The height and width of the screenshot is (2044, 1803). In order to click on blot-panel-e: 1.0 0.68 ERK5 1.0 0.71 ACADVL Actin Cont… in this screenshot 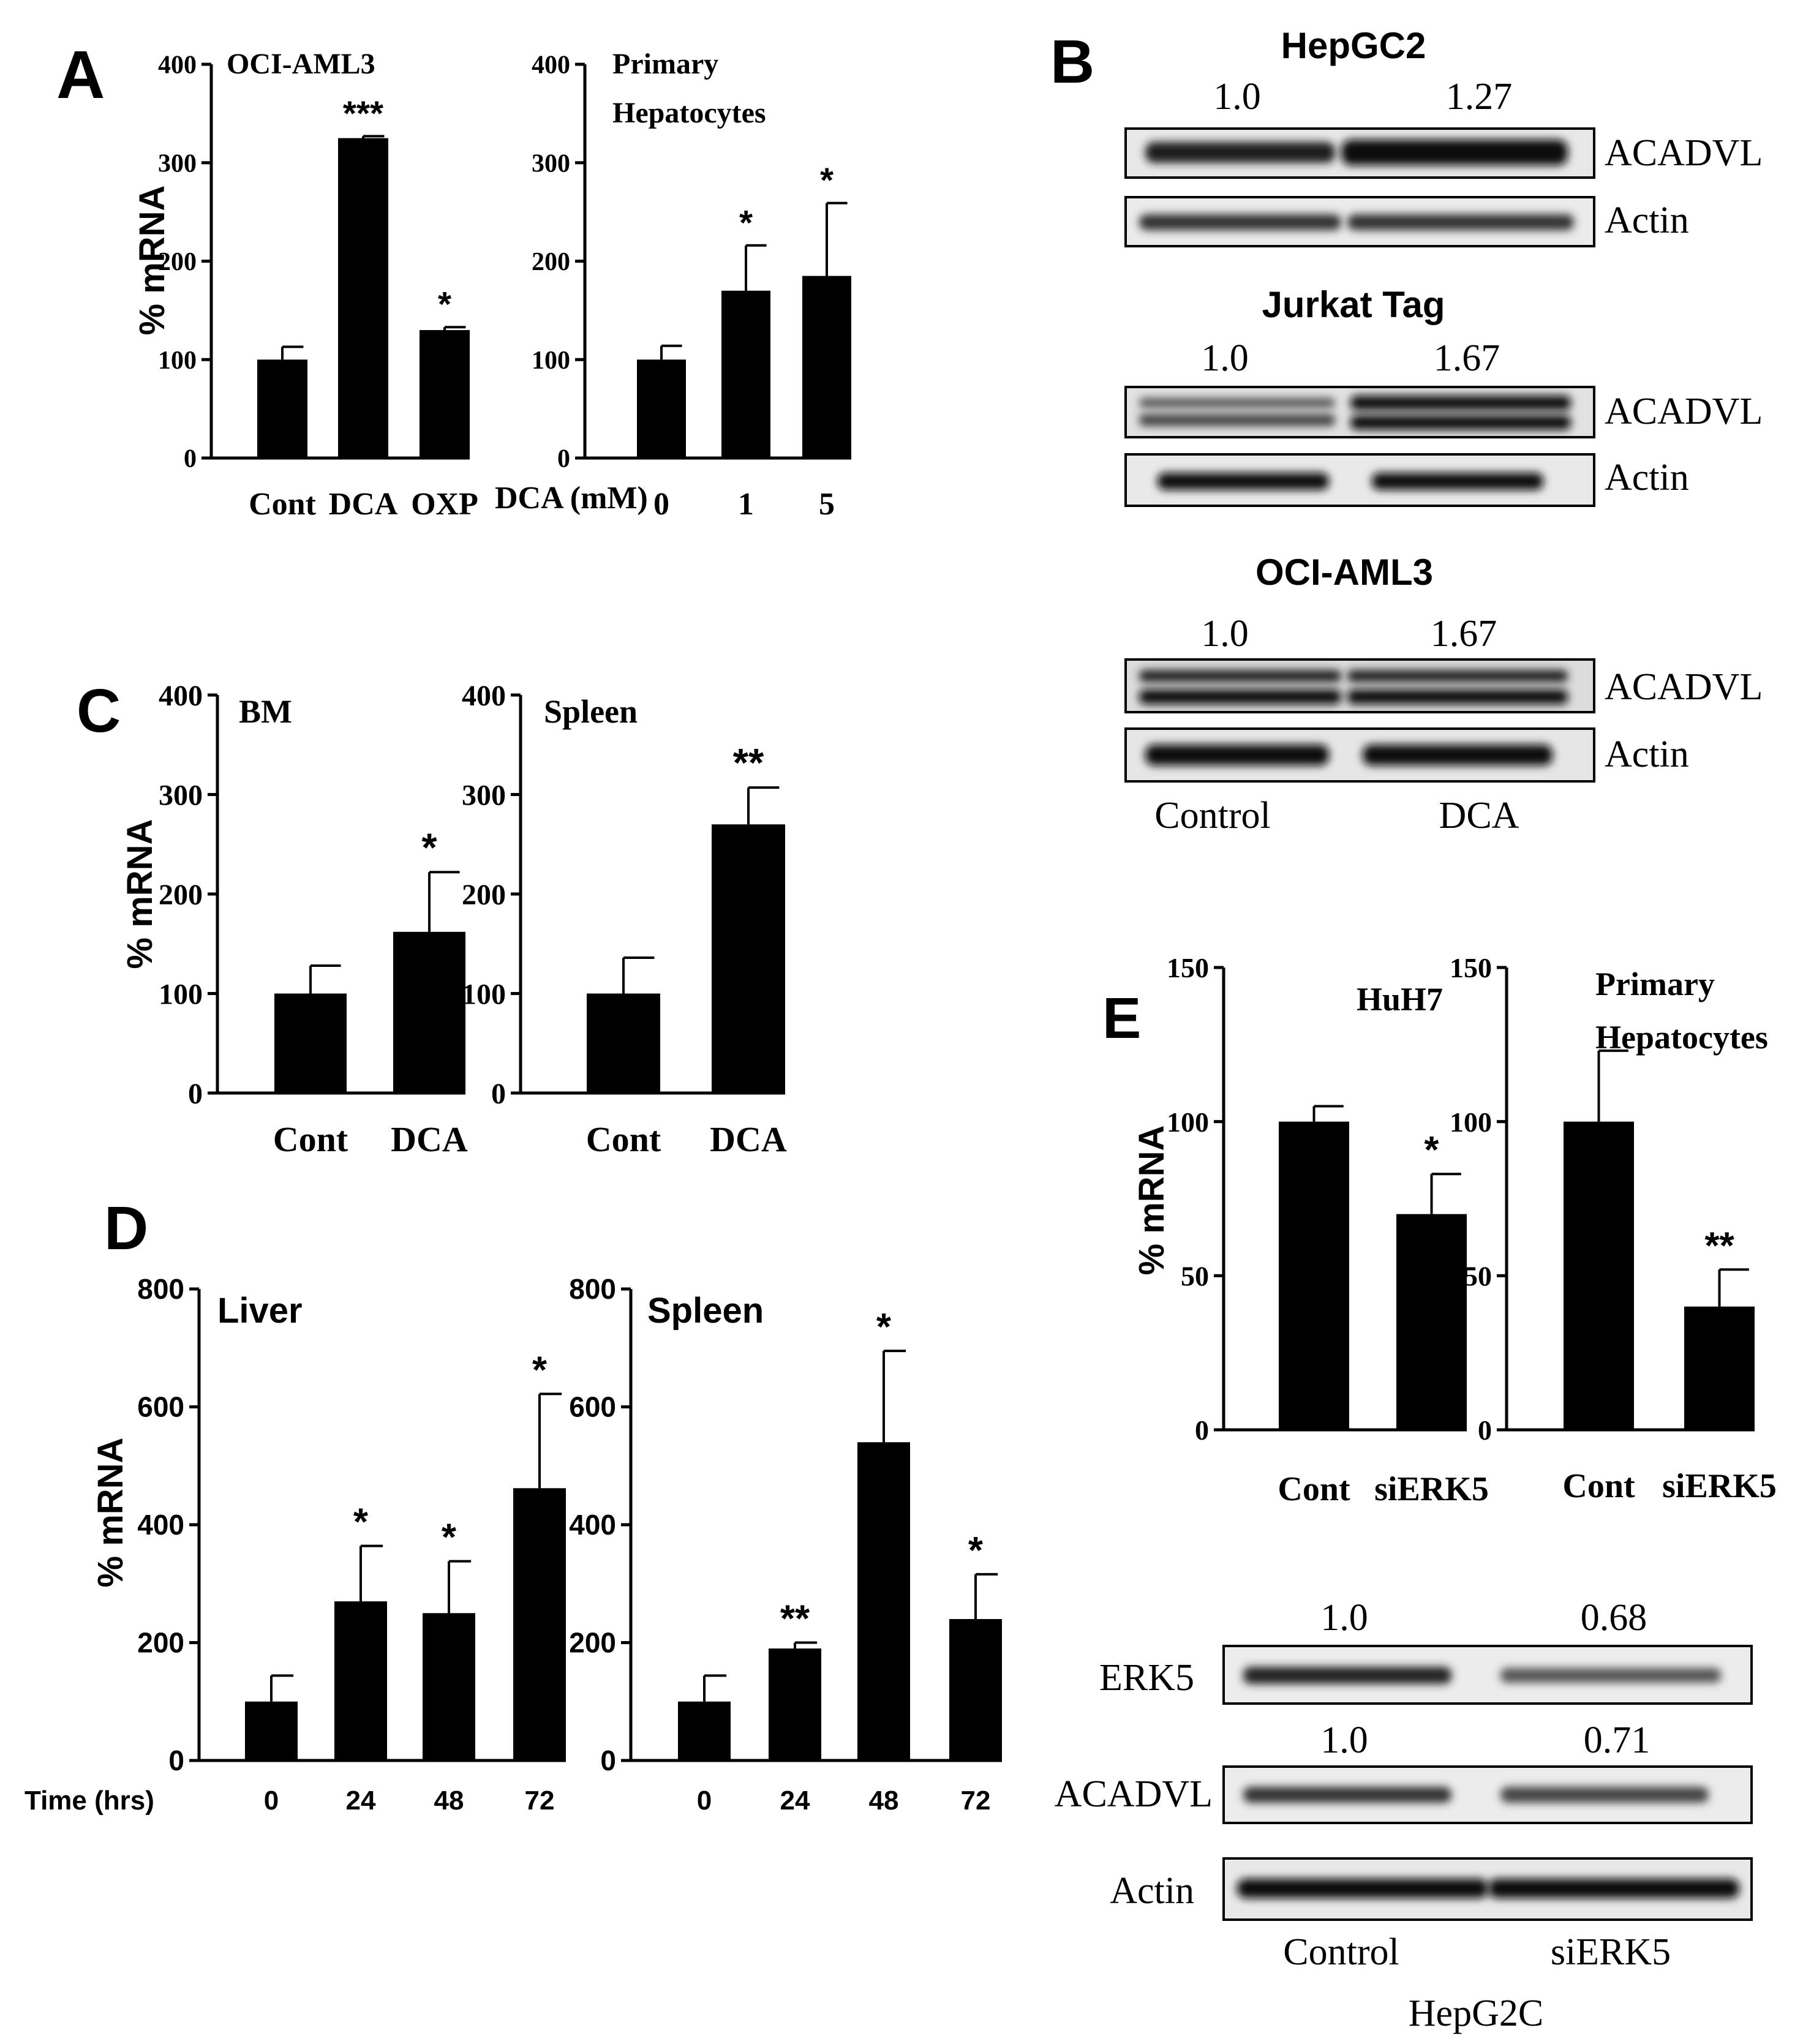, I will do `click(1404, 1815)`.